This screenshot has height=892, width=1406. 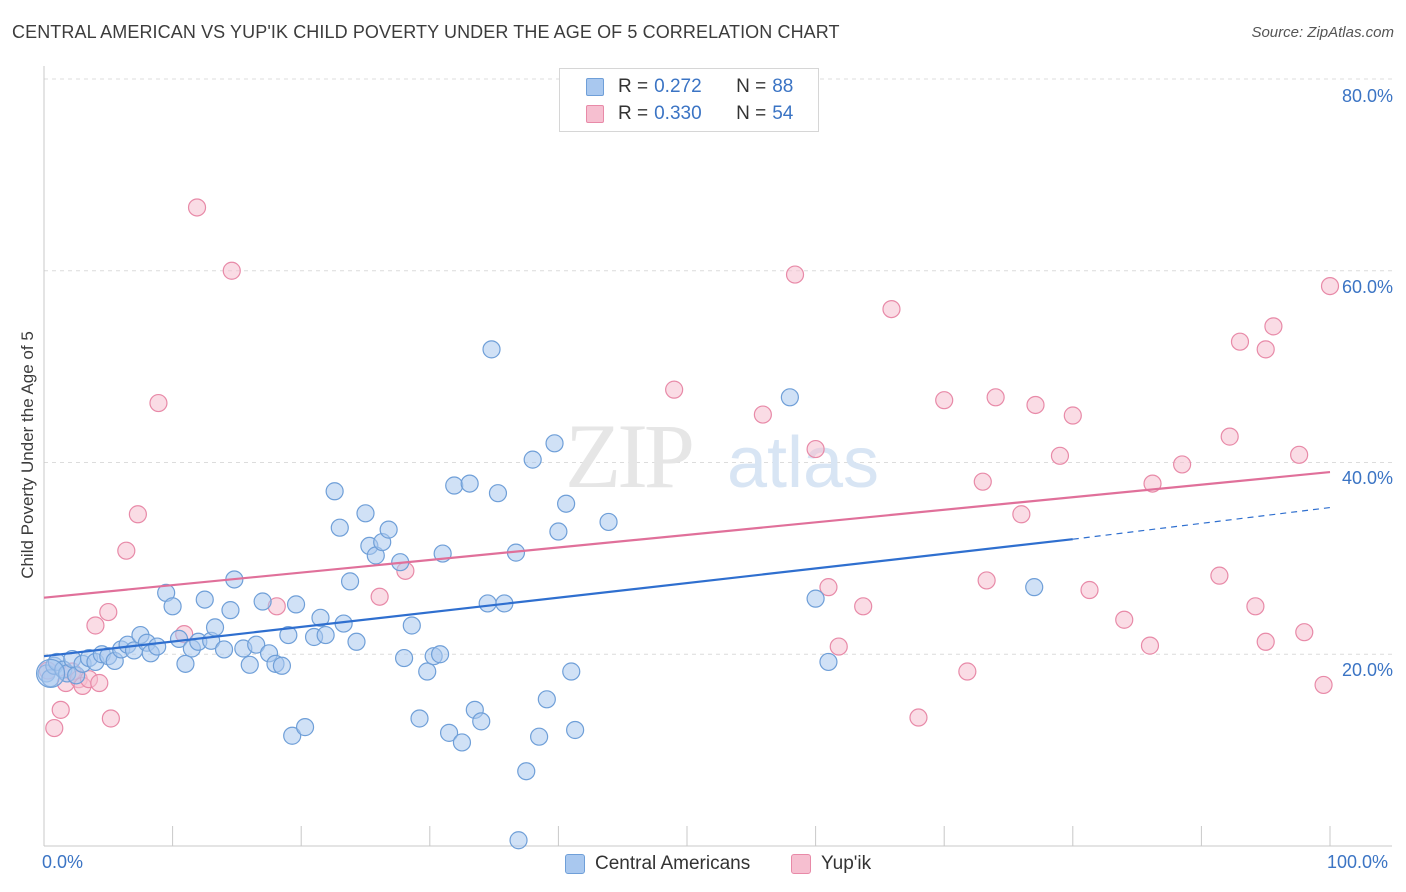 I want to click on watermark-zip: ZIP, so click(x=628, y=456).